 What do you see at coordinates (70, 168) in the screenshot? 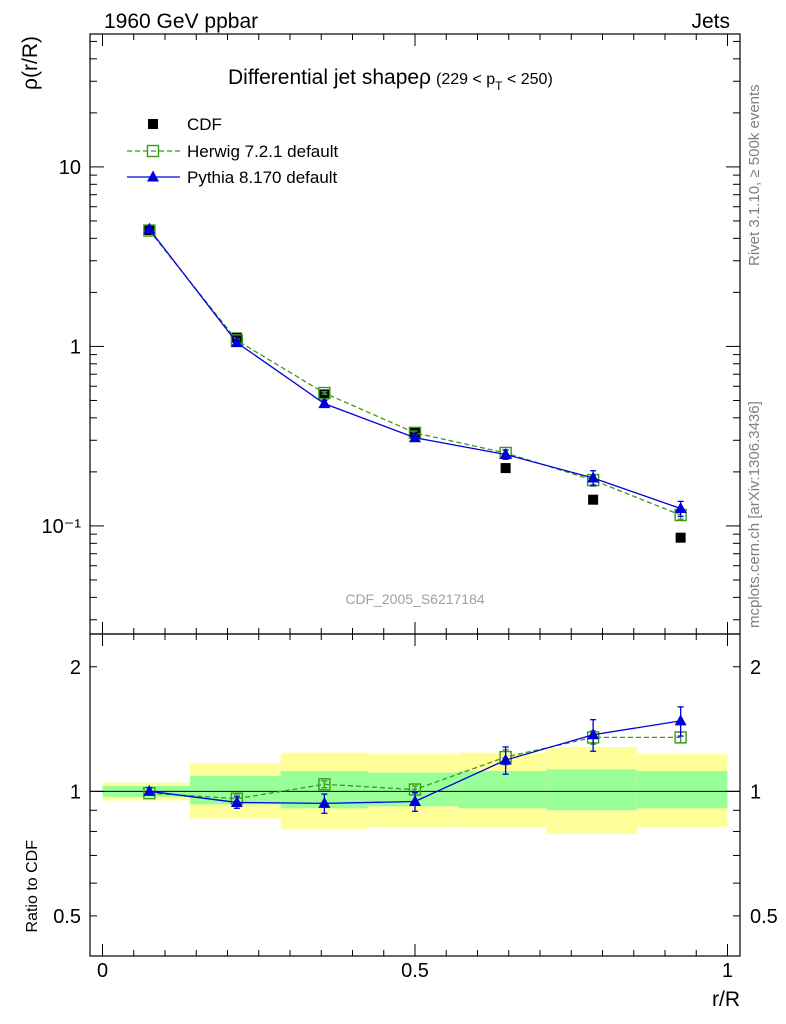
I see `y-tick-label: 10` at bounding box center [70, 168].